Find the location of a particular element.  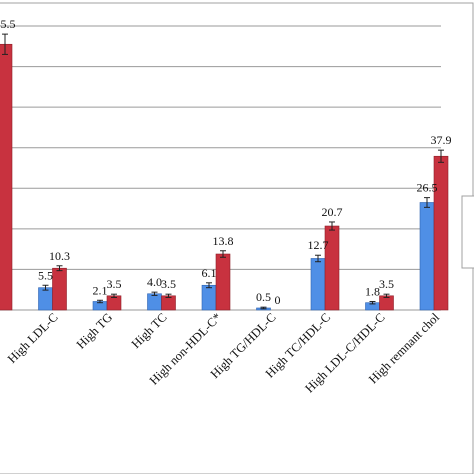

data-label: 2.1 is located at coordinates (100, 290).